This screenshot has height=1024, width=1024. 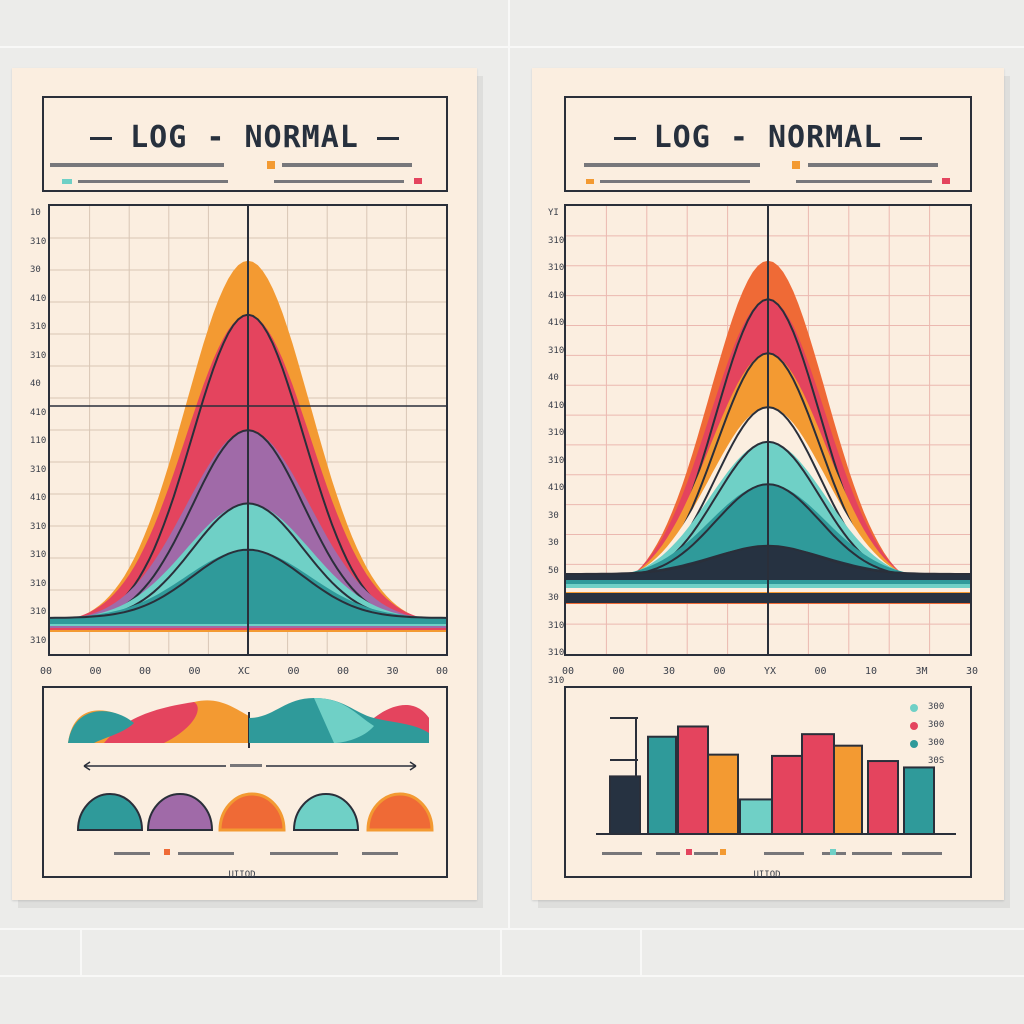 I want to click on x-tick-label: 30, so click(x=392, y=671).